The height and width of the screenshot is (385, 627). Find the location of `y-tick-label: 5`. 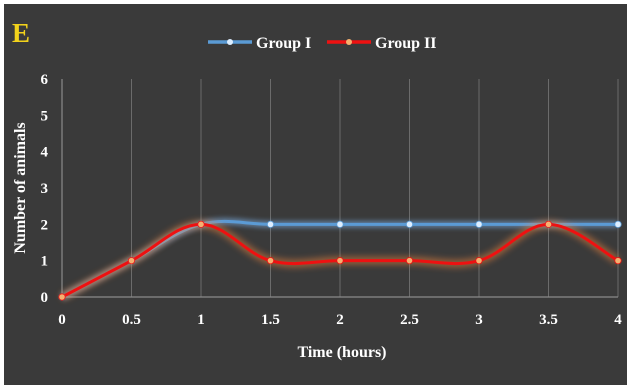

y-tick-label: 5 is located at coordinates (45, 116).